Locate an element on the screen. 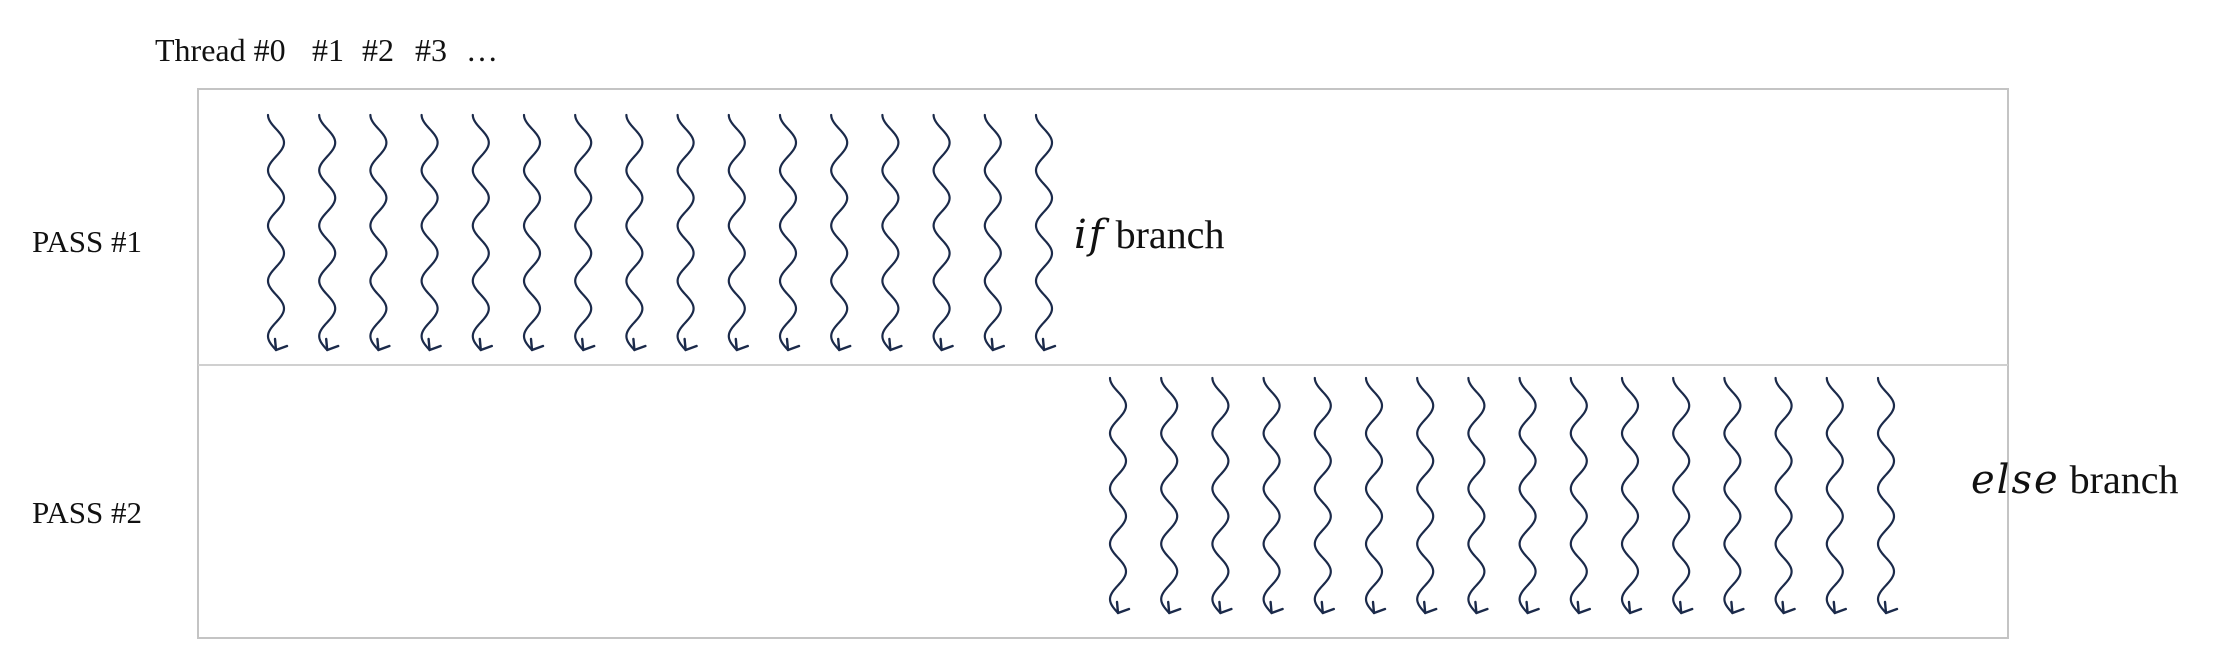  pass-1-threads is located at coordinates (661, 232).